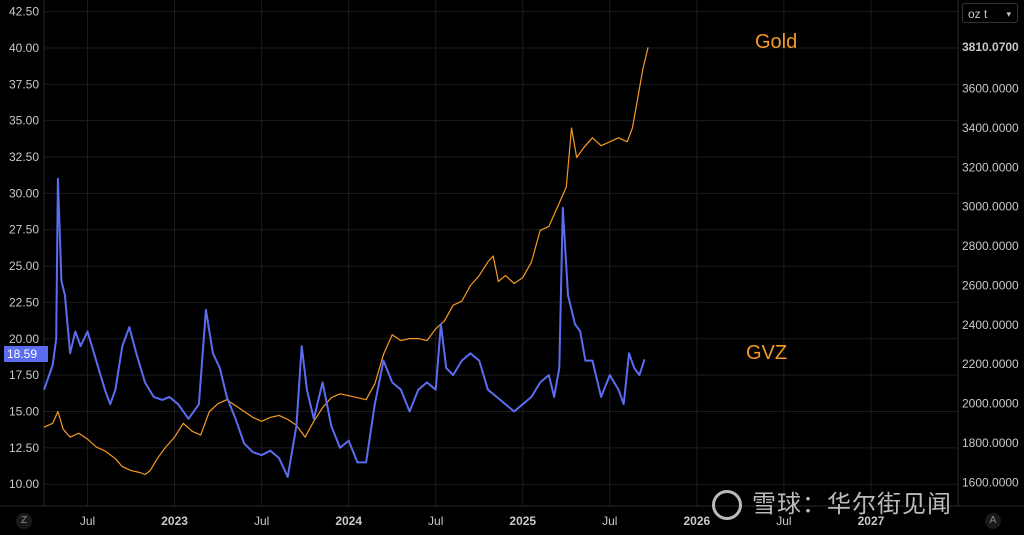 The height and width of the screenshot is (535, 1024). What do you see at coordinates (24, 448) in the screenshot?
I see `left-tick-label: 12.50` at bounding box center [24, 448].